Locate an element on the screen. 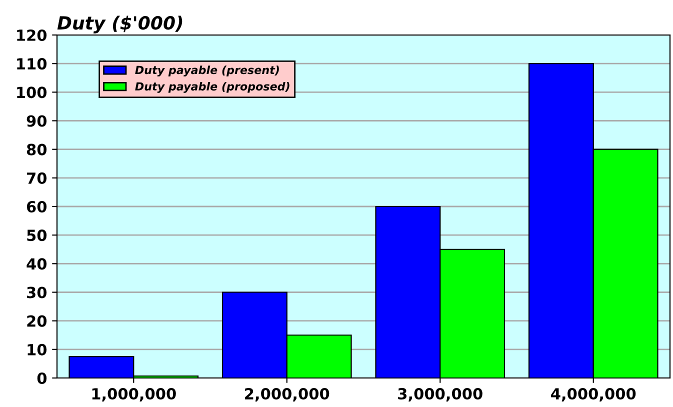 Image resolution: width=673 pixels, height=407 pixels. y-tick-label: 50 is located at coordinates (37, 236).